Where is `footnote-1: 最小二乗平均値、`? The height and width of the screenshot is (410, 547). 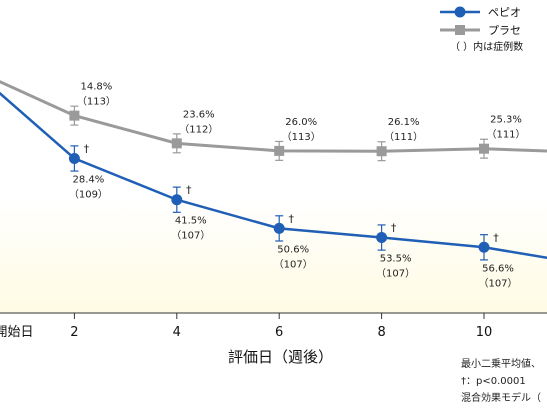 footnote-1: 最小二乗平均値、 is located at coordinates (501, 364).